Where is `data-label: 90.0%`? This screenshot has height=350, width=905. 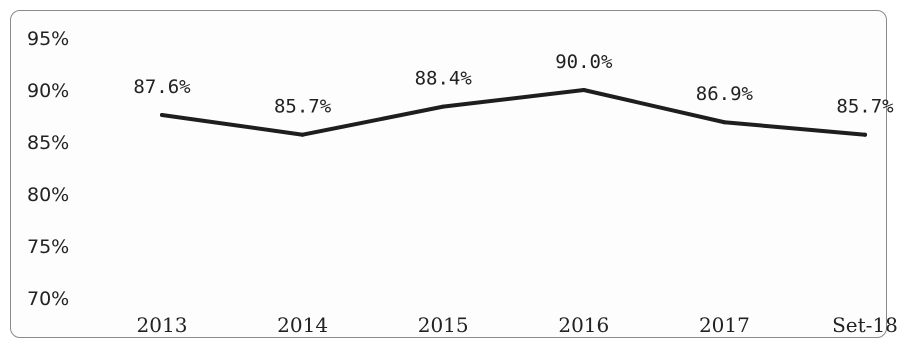
data-label: 90.0% is located at coordinates (584, 62).